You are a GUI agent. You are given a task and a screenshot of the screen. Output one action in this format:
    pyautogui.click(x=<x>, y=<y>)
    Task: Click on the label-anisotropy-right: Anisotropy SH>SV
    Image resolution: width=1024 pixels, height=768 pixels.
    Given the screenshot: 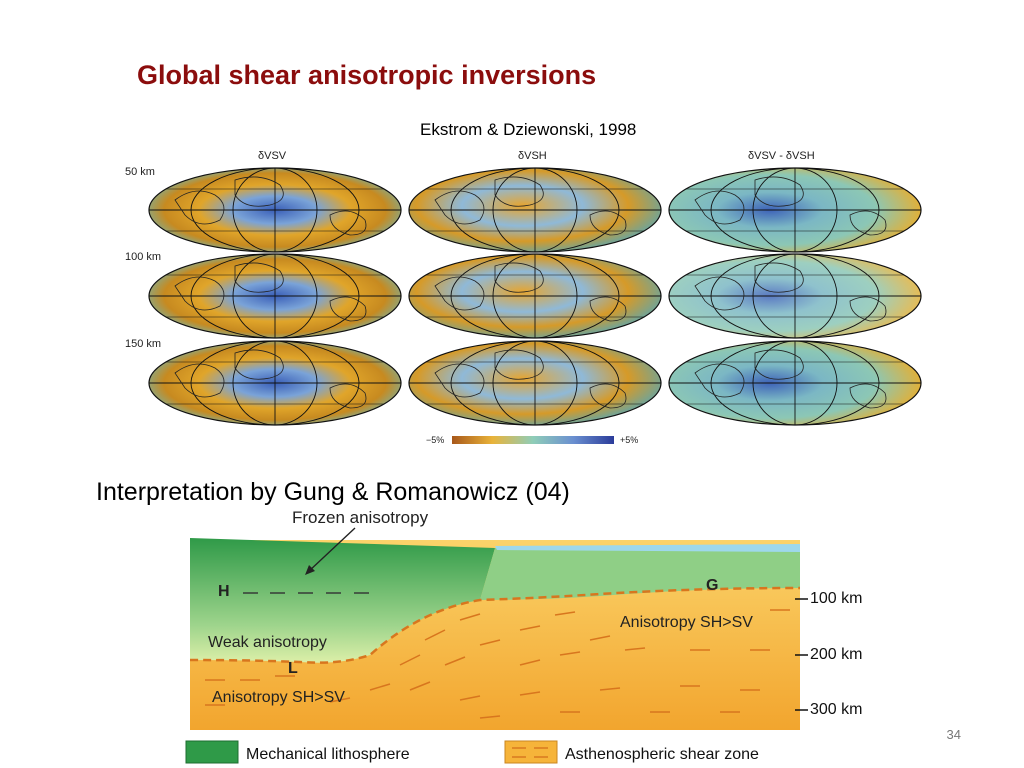 What is the action you would take?
    pyautogui.click(x=686, y=622)
    